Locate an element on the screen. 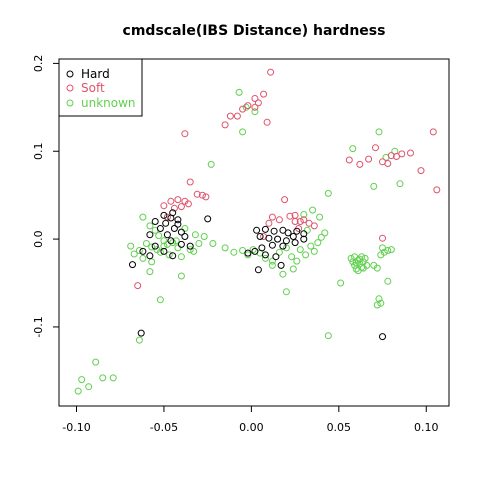 Image resolution: width=480 pixels, height=480 pixels. x-tick-label: 0.05 is located at coordinates (339, 427).